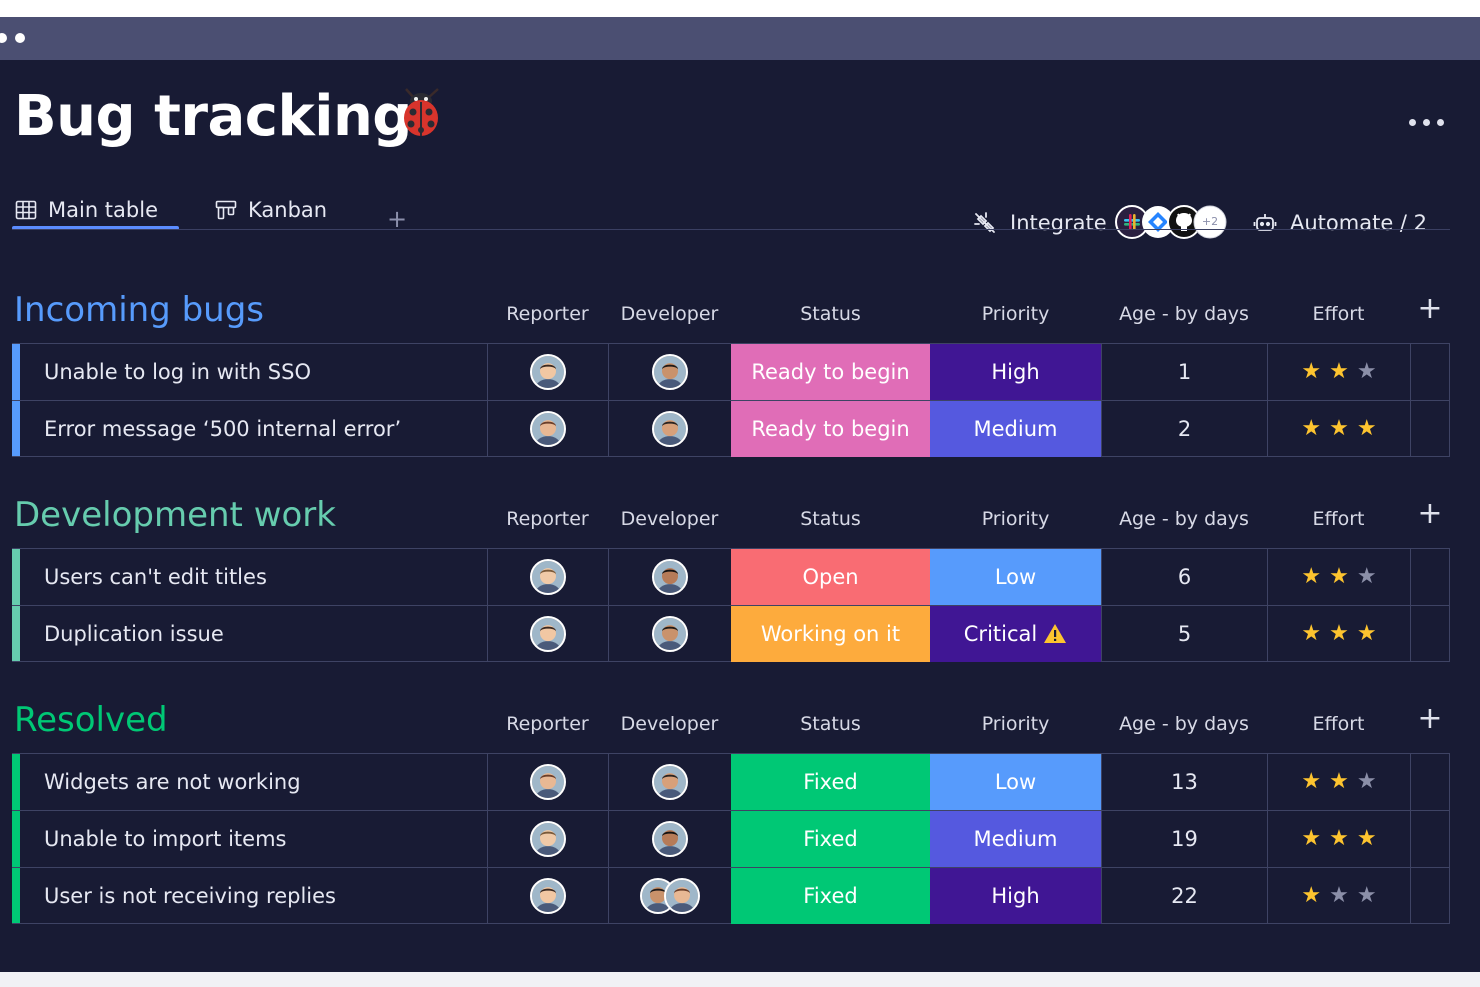  What do you see at coordinates (165, 839) in the screenshot?
I see `item-name: Unable to import items` at bounding box center [165, 839].